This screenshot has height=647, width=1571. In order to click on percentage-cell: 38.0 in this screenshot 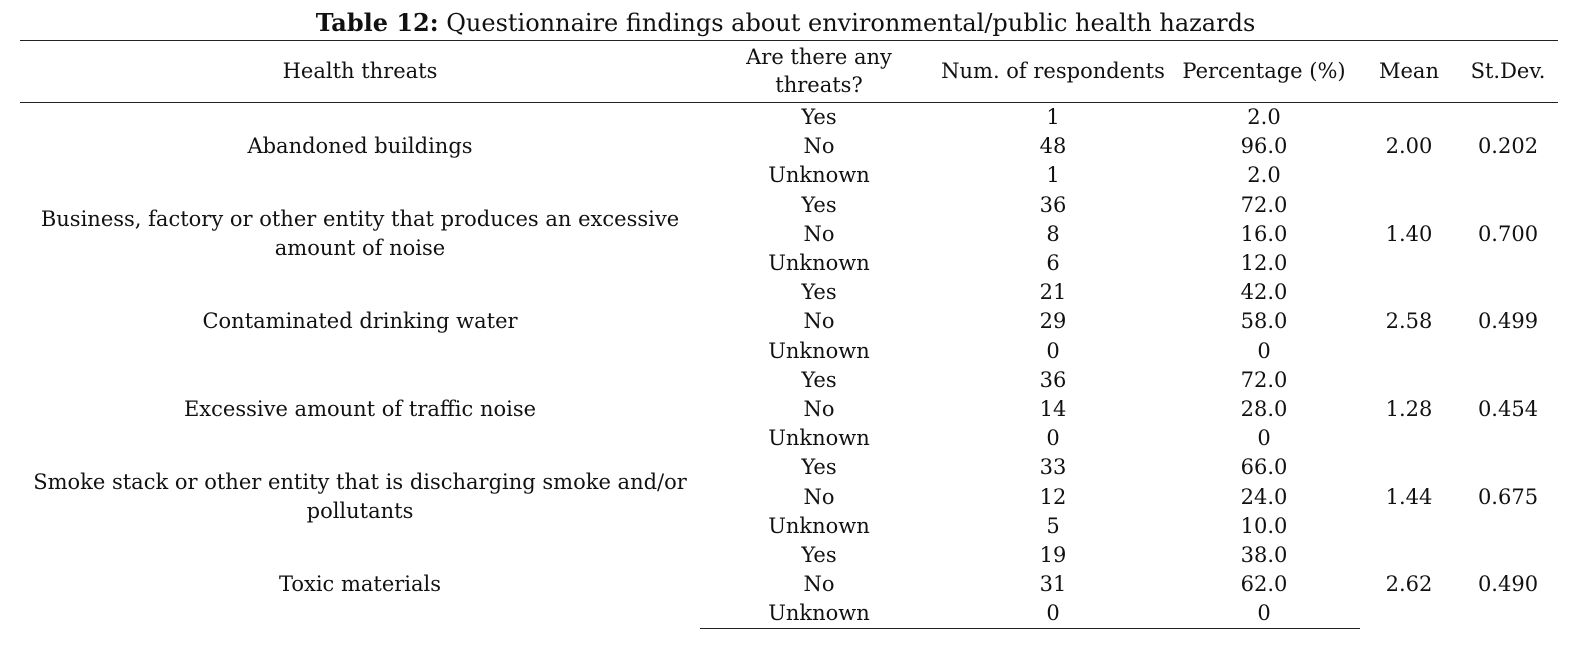, I will do `click(1264, 554)`.